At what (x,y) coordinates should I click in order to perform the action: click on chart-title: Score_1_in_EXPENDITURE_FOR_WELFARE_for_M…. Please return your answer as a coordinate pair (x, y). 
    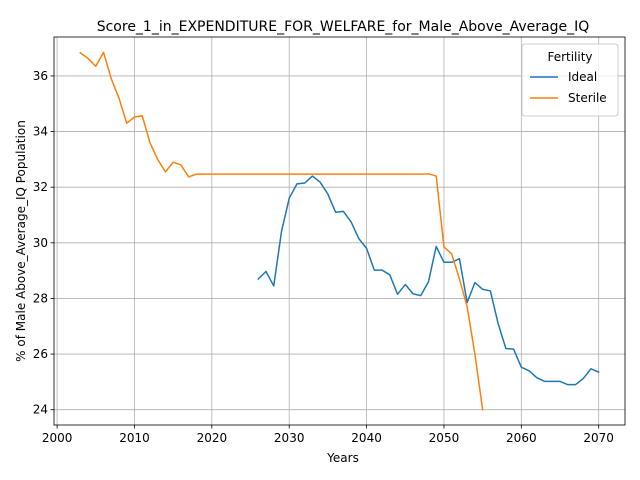
    Looking at the image, I should click on (343, 27).